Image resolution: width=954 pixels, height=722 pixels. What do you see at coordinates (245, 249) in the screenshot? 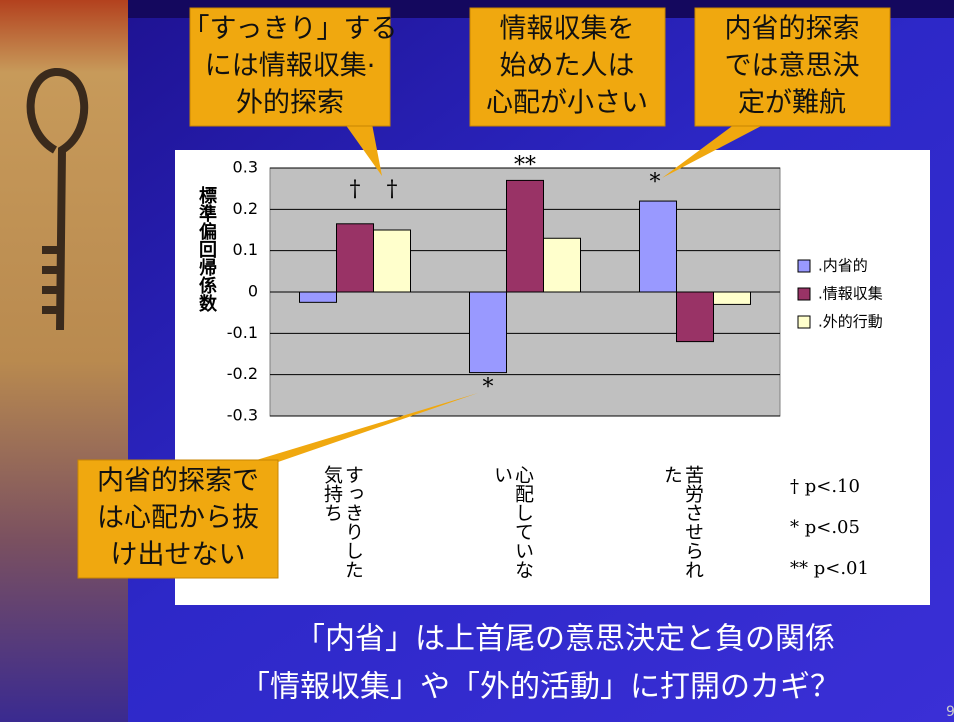
I see `y-tick-label: 0.1` at bounding box center [245, 249].